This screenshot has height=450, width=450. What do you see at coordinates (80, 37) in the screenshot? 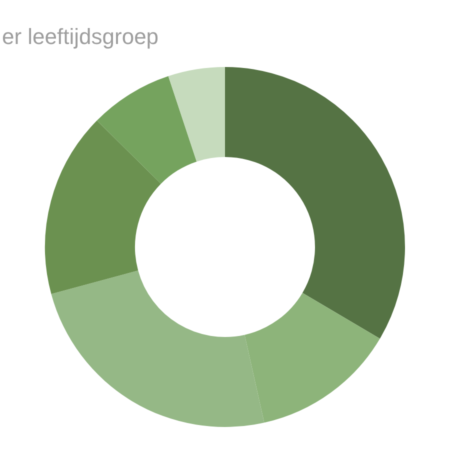
I see `chart-title: er leeftijdsgroep` at bounding box center [80, 37].